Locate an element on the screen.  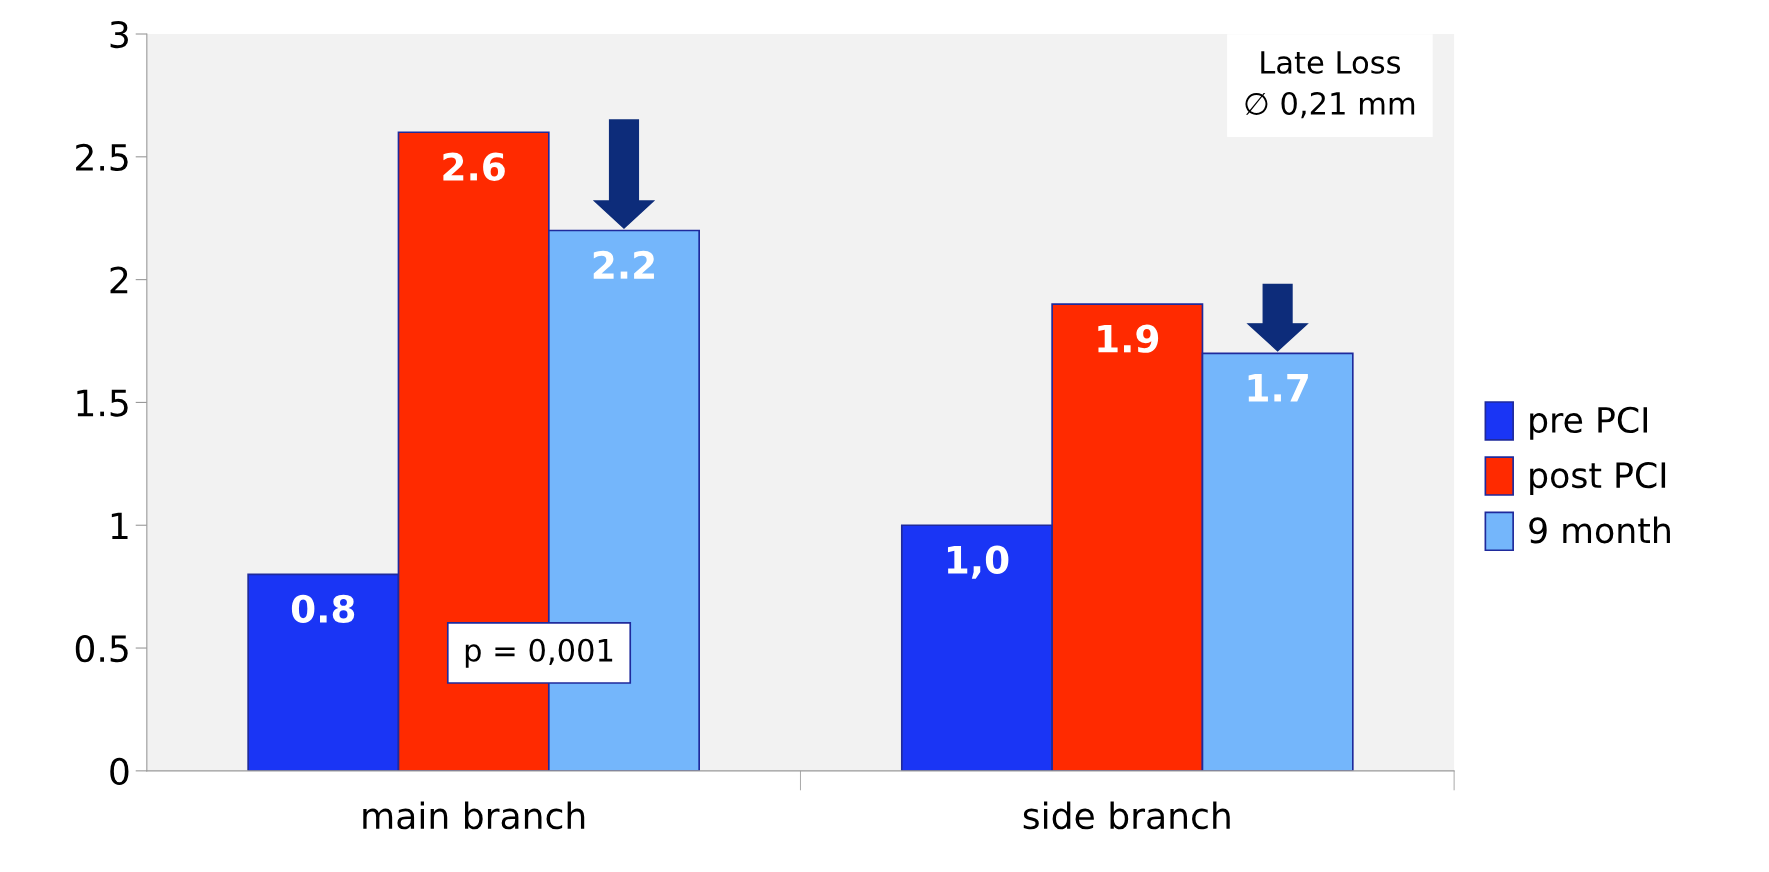
data-label: 0.8 is located at coordinates (323, 609).